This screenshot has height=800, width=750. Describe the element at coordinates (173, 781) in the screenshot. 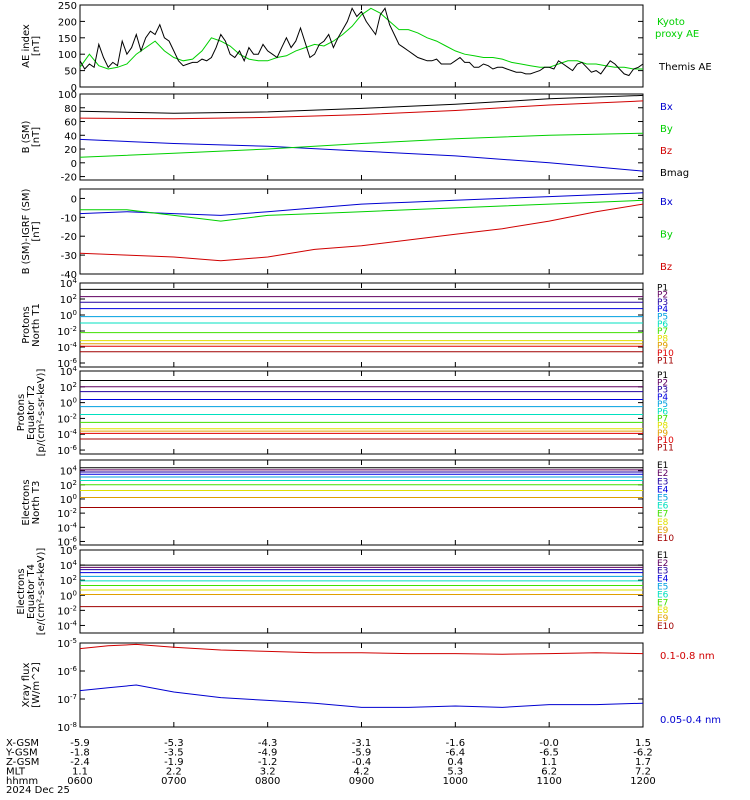

I see `x-axis-value: 0700` at that location.